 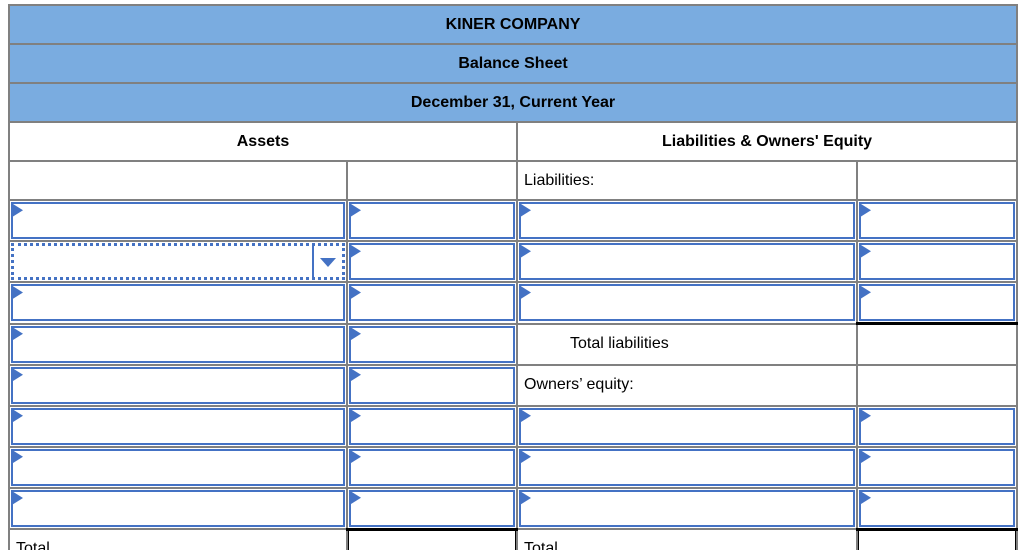 I want to click on asset-account-dropdown, so click(x=178, y=261).